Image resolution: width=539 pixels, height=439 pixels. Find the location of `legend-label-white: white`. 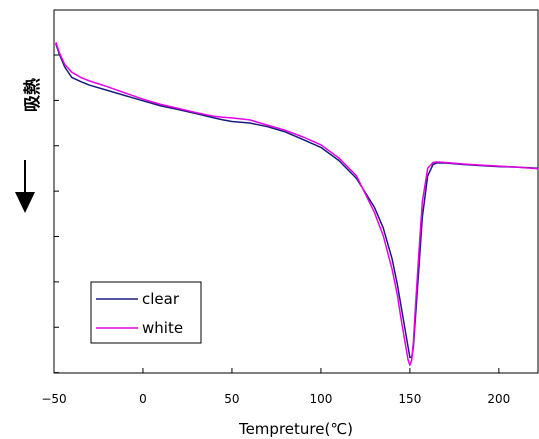

legend-label-white: white is located at coordinates (162, 328).